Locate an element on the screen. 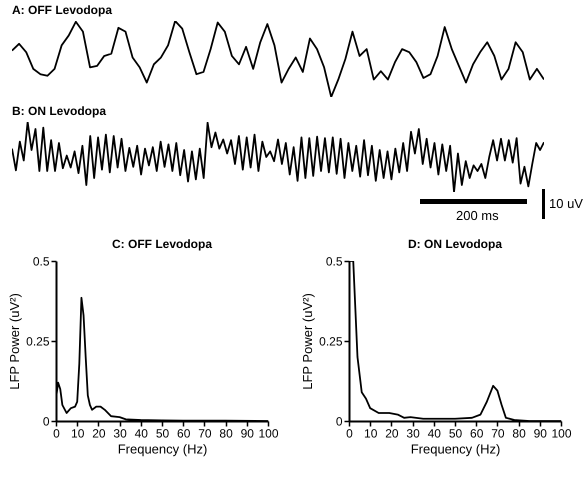  chart-title: B: ON Levodopa is located at coordinates (59, 111).